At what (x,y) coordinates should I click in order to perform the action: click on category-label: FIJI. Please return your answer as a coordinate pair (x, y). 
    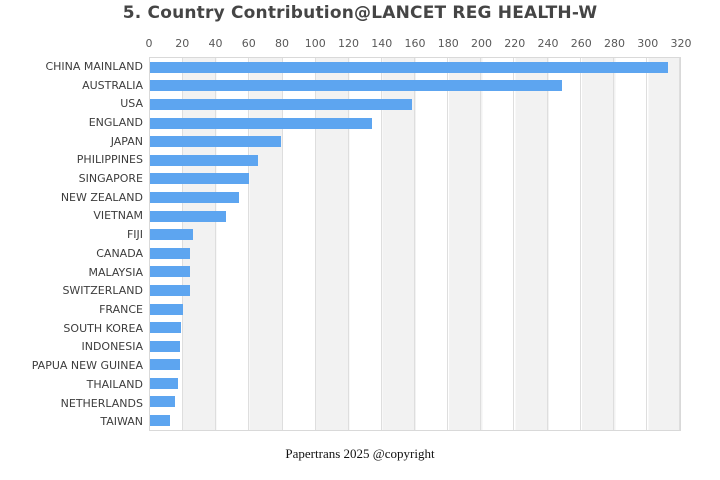
    Looking at the image, I should click on (134, 235).